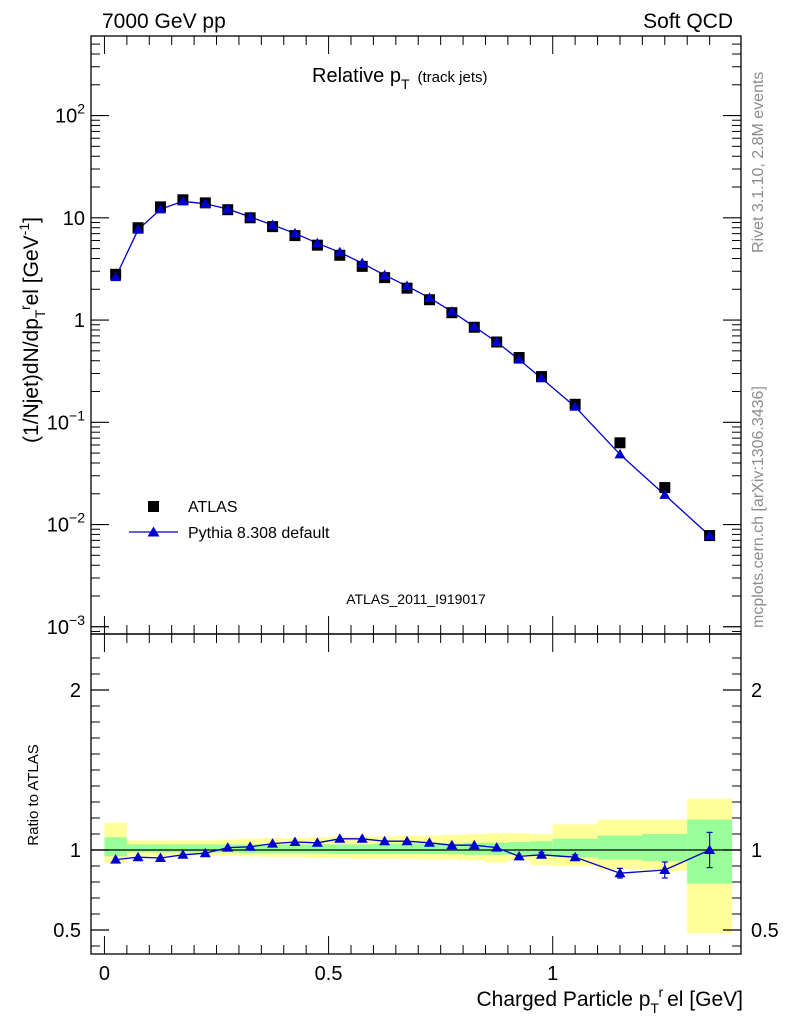  Describe the element at coordinates (660, 992) in the screenshot. I see `ratio-xlabel-sup: r` at that location.